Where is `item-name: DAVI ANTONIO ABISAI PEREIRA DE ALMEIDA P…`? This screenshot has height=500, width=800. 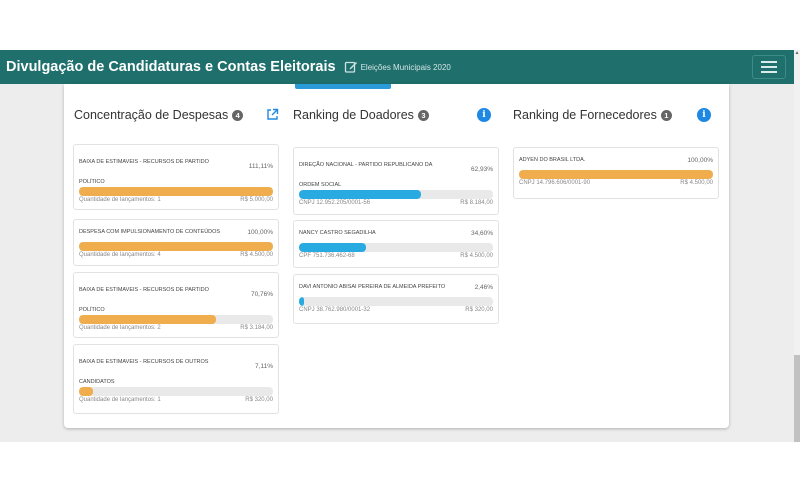
item-name: DAVI ANTONIO ABISAI PEREIRA DE ALMEIDA P… is located at coordinates (372, 287).